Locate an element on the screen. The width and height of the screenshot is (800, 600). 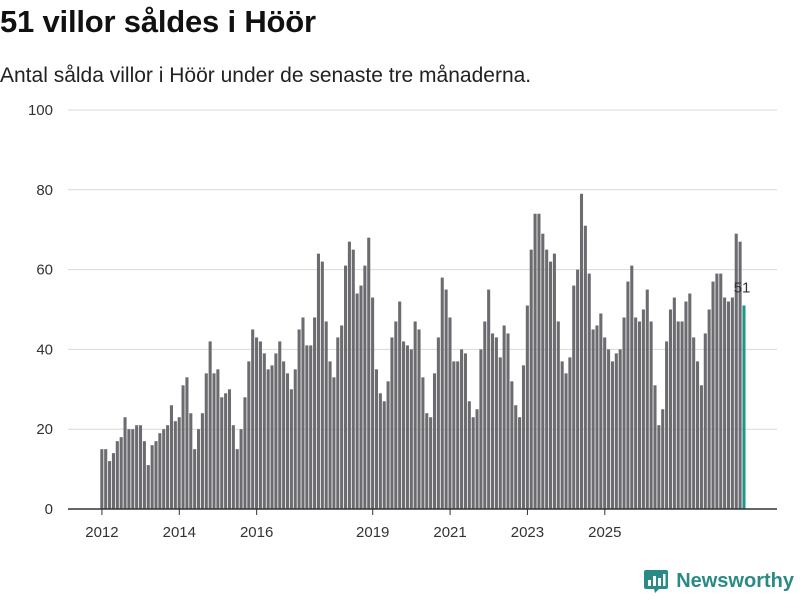
newsworthy-logo: Newsworthy is located at coordinates (718, 581).